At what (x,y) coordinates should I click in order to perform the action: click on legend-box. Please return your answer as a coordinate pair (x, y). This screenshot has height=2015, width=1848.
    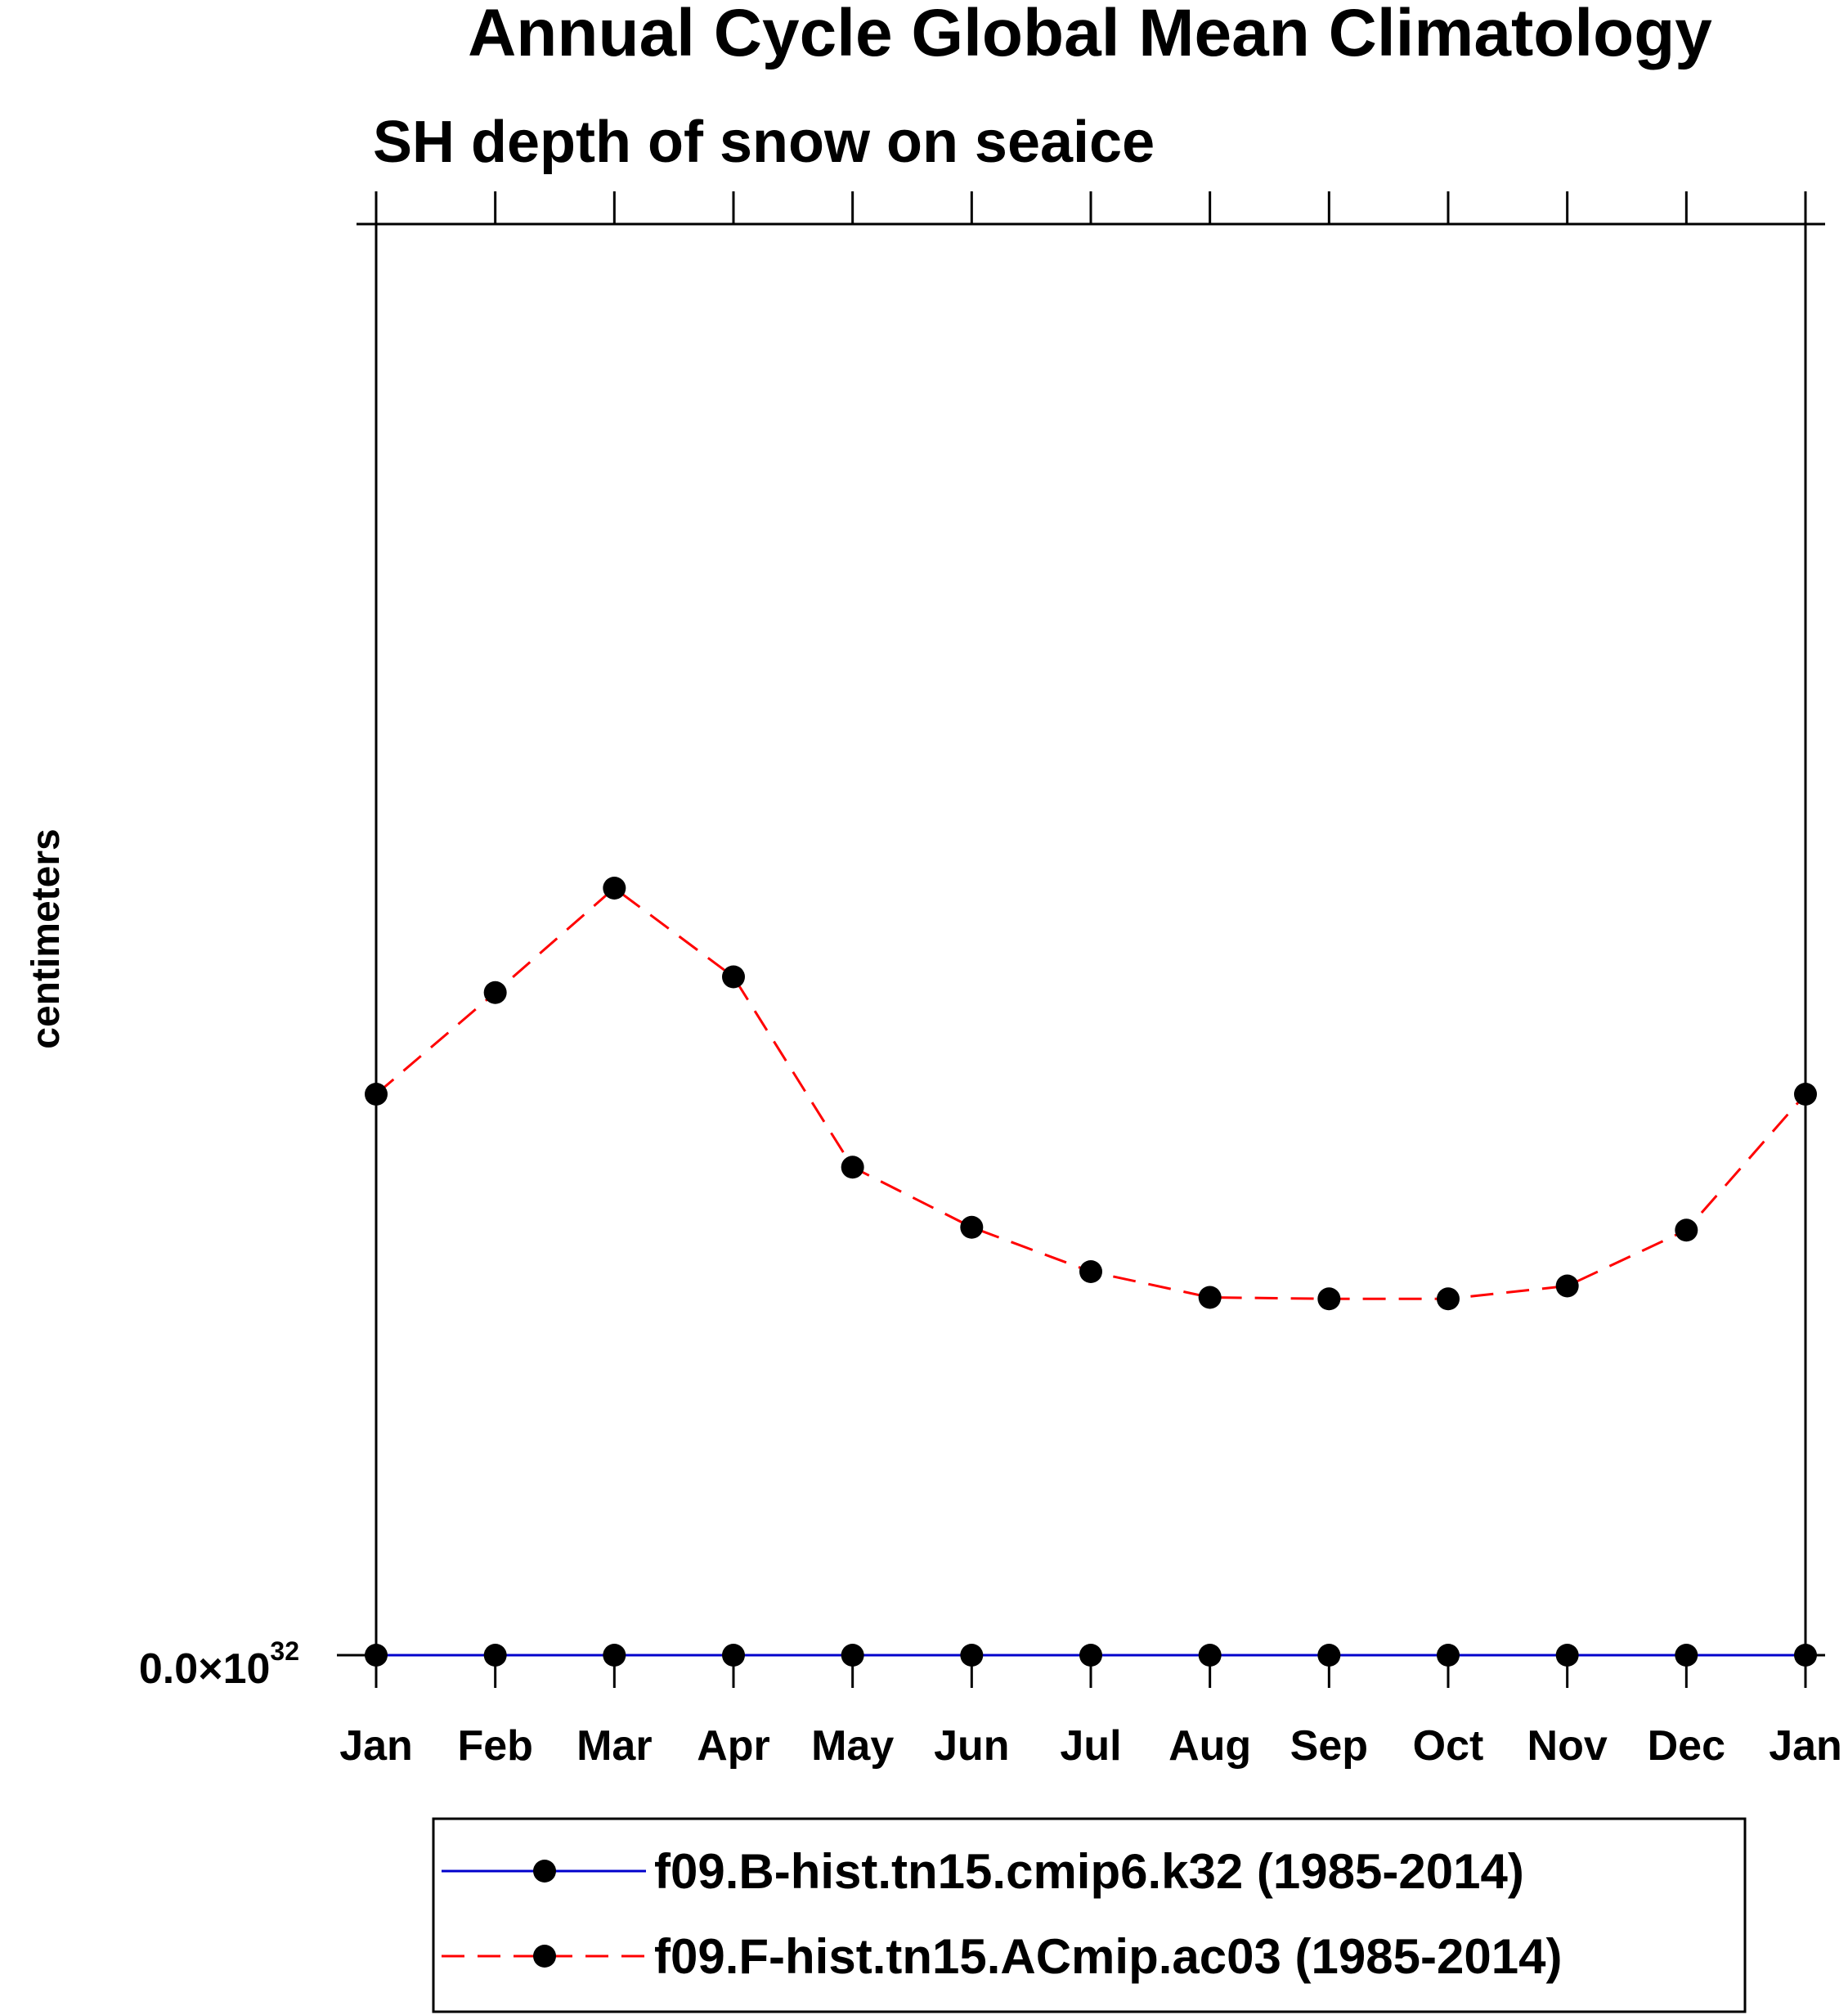
    Looking at the image, I should click on (1089, 1915).